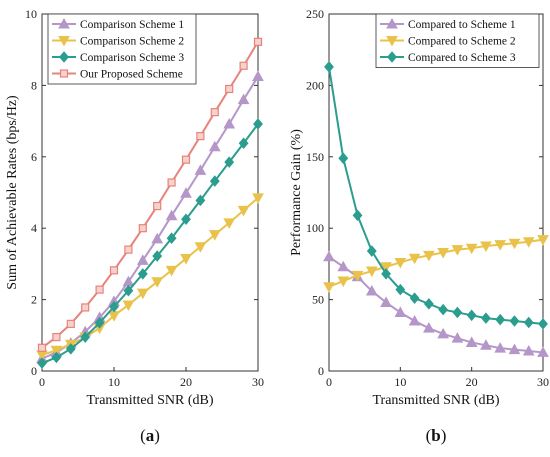  Describe the element at coordinates (150, 276) in the screenshot. I see `series-line` at that location.